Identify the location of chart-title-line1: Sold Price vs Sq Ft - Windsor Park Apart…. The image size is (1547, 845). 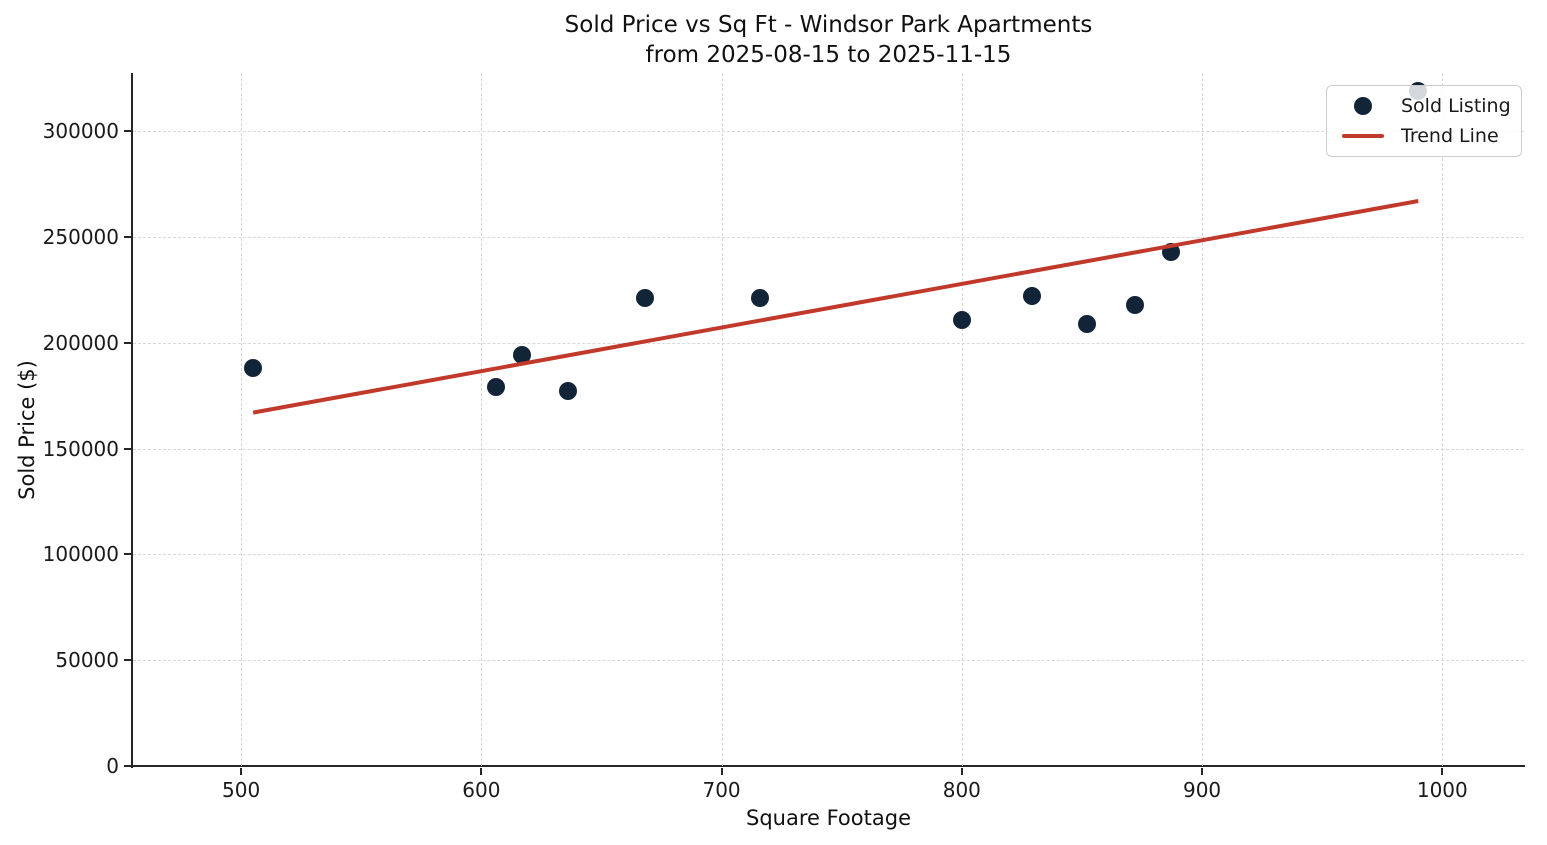
(828, 25).